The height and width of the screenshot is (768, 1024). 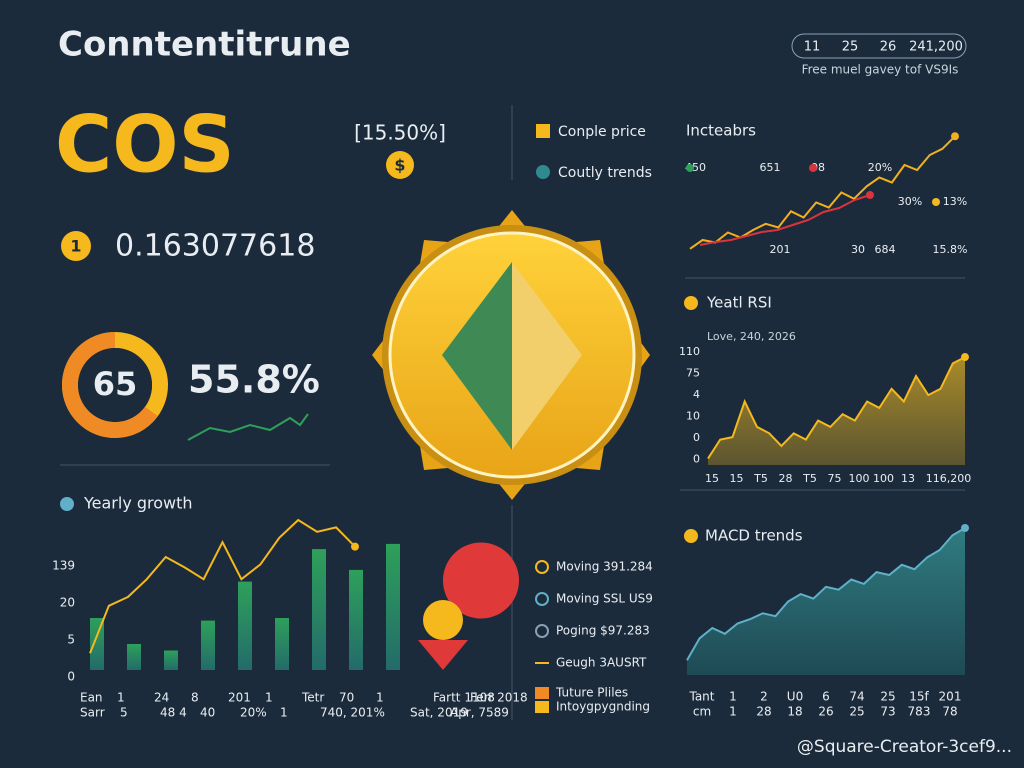 I want to click on x-tick-label: 18, so click(x=794, y=712).